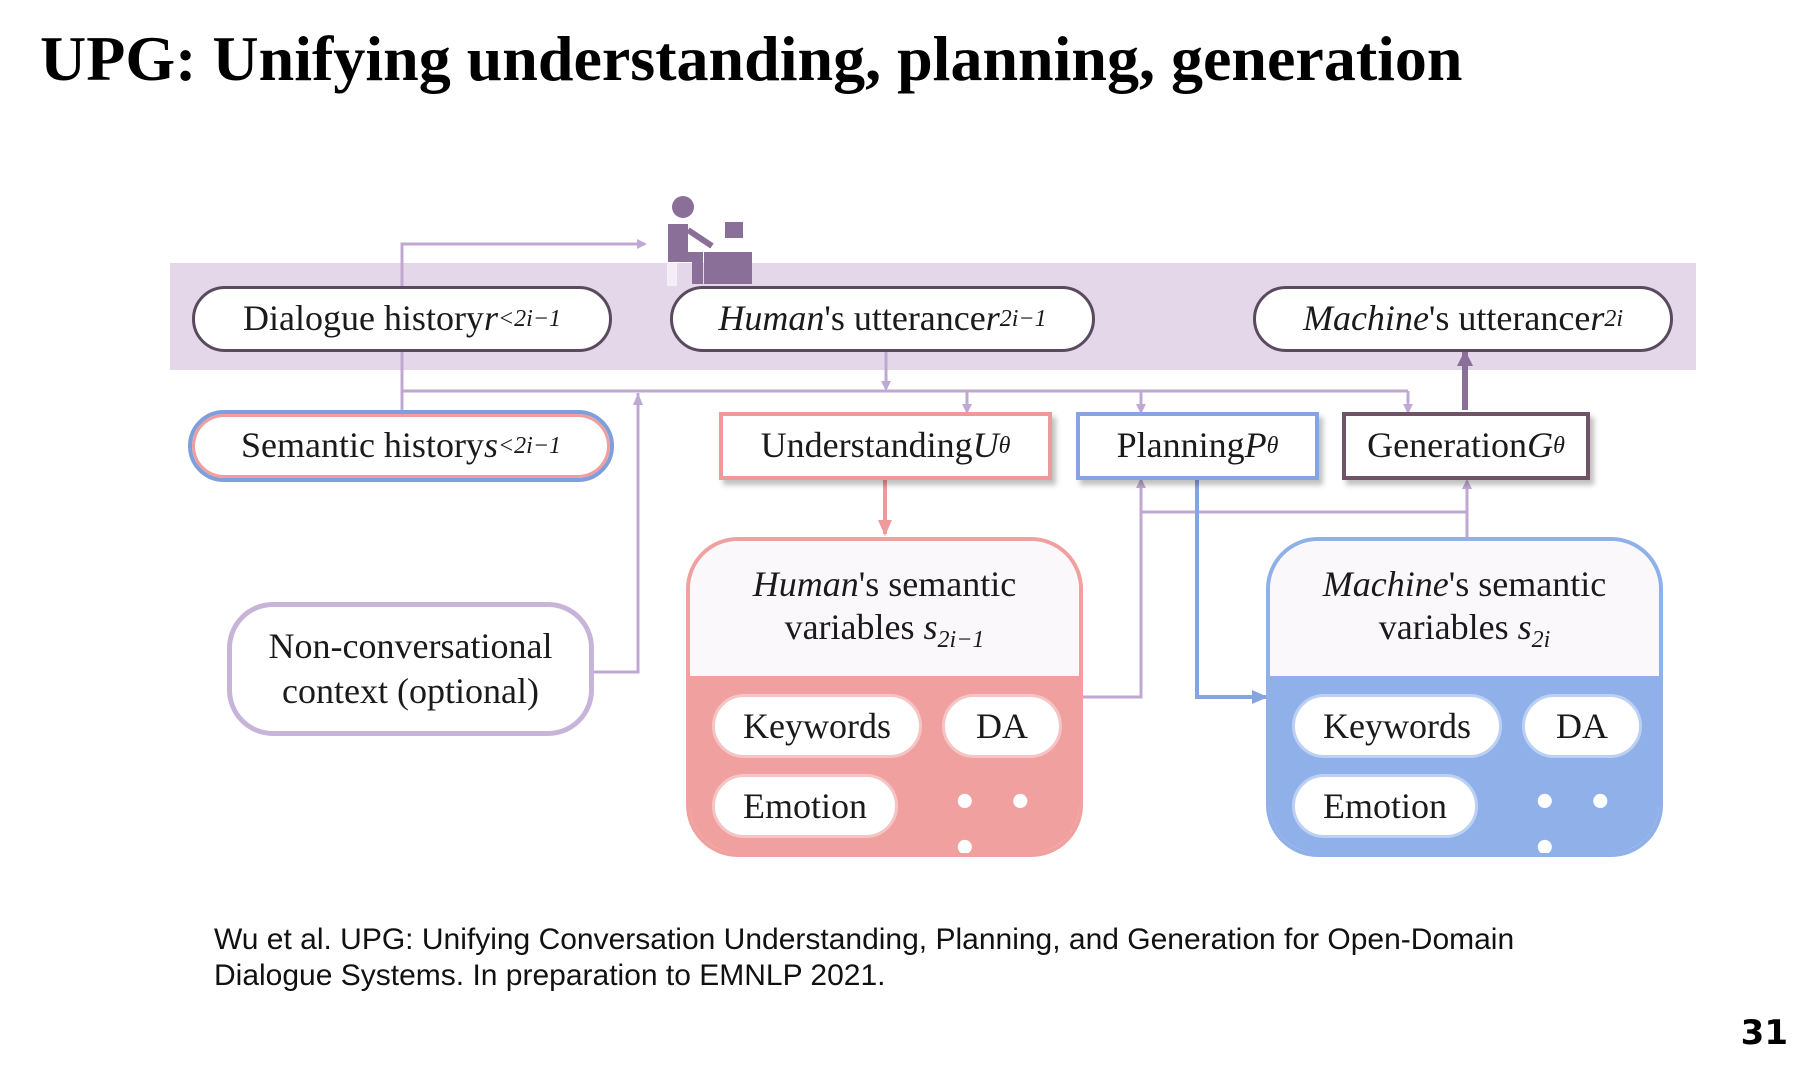 This screenshot has width=1800, height=1078. Describe the element at coordinates (410, 669) in the screenshot. I see `non-conversational-context-node: Non-conversational context (optional)` at that location.